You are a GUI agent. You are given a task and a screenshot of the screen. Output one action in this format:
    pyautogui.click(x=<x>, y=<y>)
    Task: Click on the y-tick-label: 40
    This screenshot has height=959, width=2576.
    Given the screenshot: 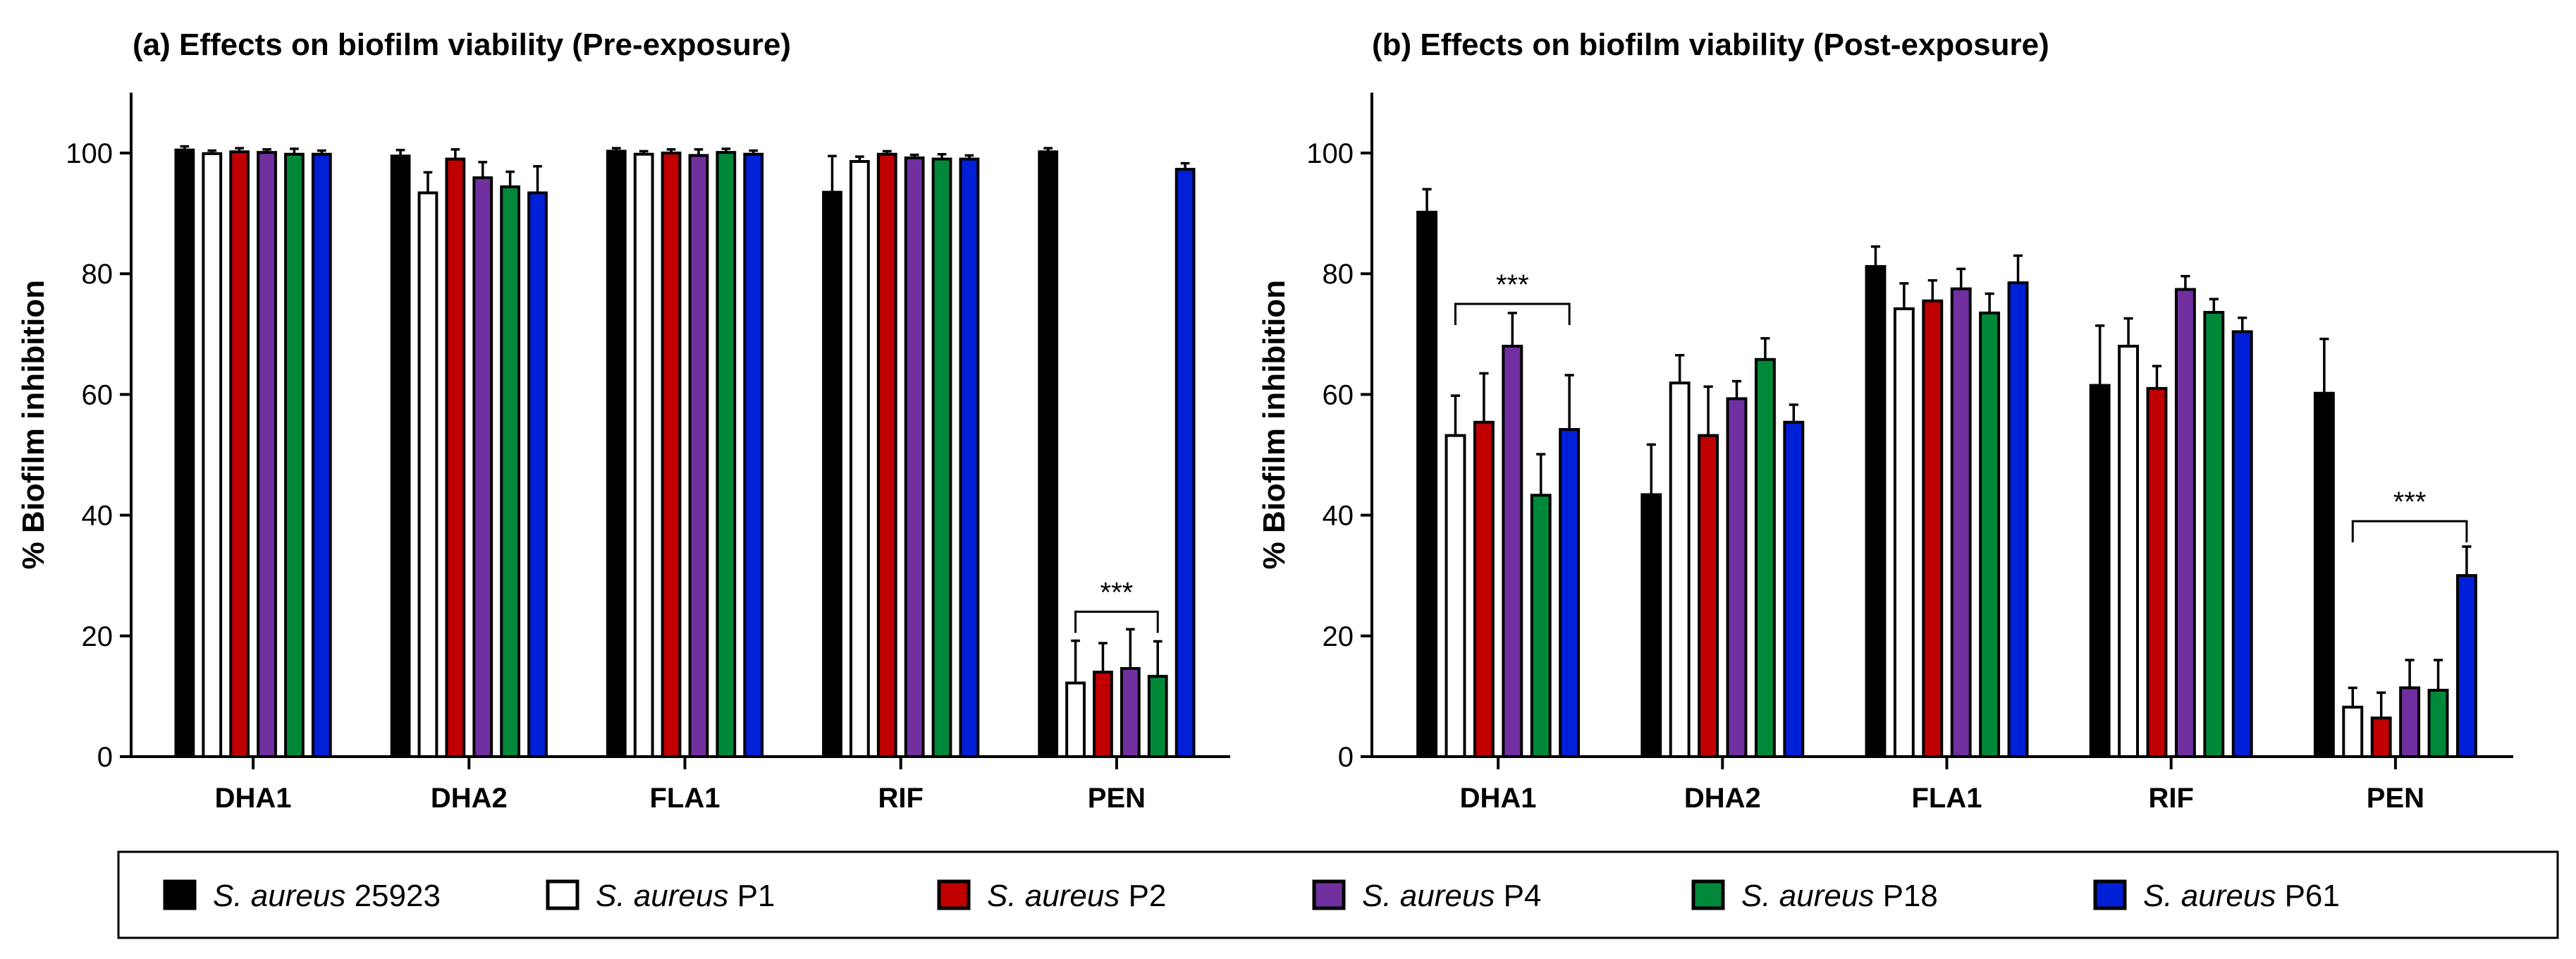 What is the action you would take?
    pyautogui.click(x=98, y=516)
    